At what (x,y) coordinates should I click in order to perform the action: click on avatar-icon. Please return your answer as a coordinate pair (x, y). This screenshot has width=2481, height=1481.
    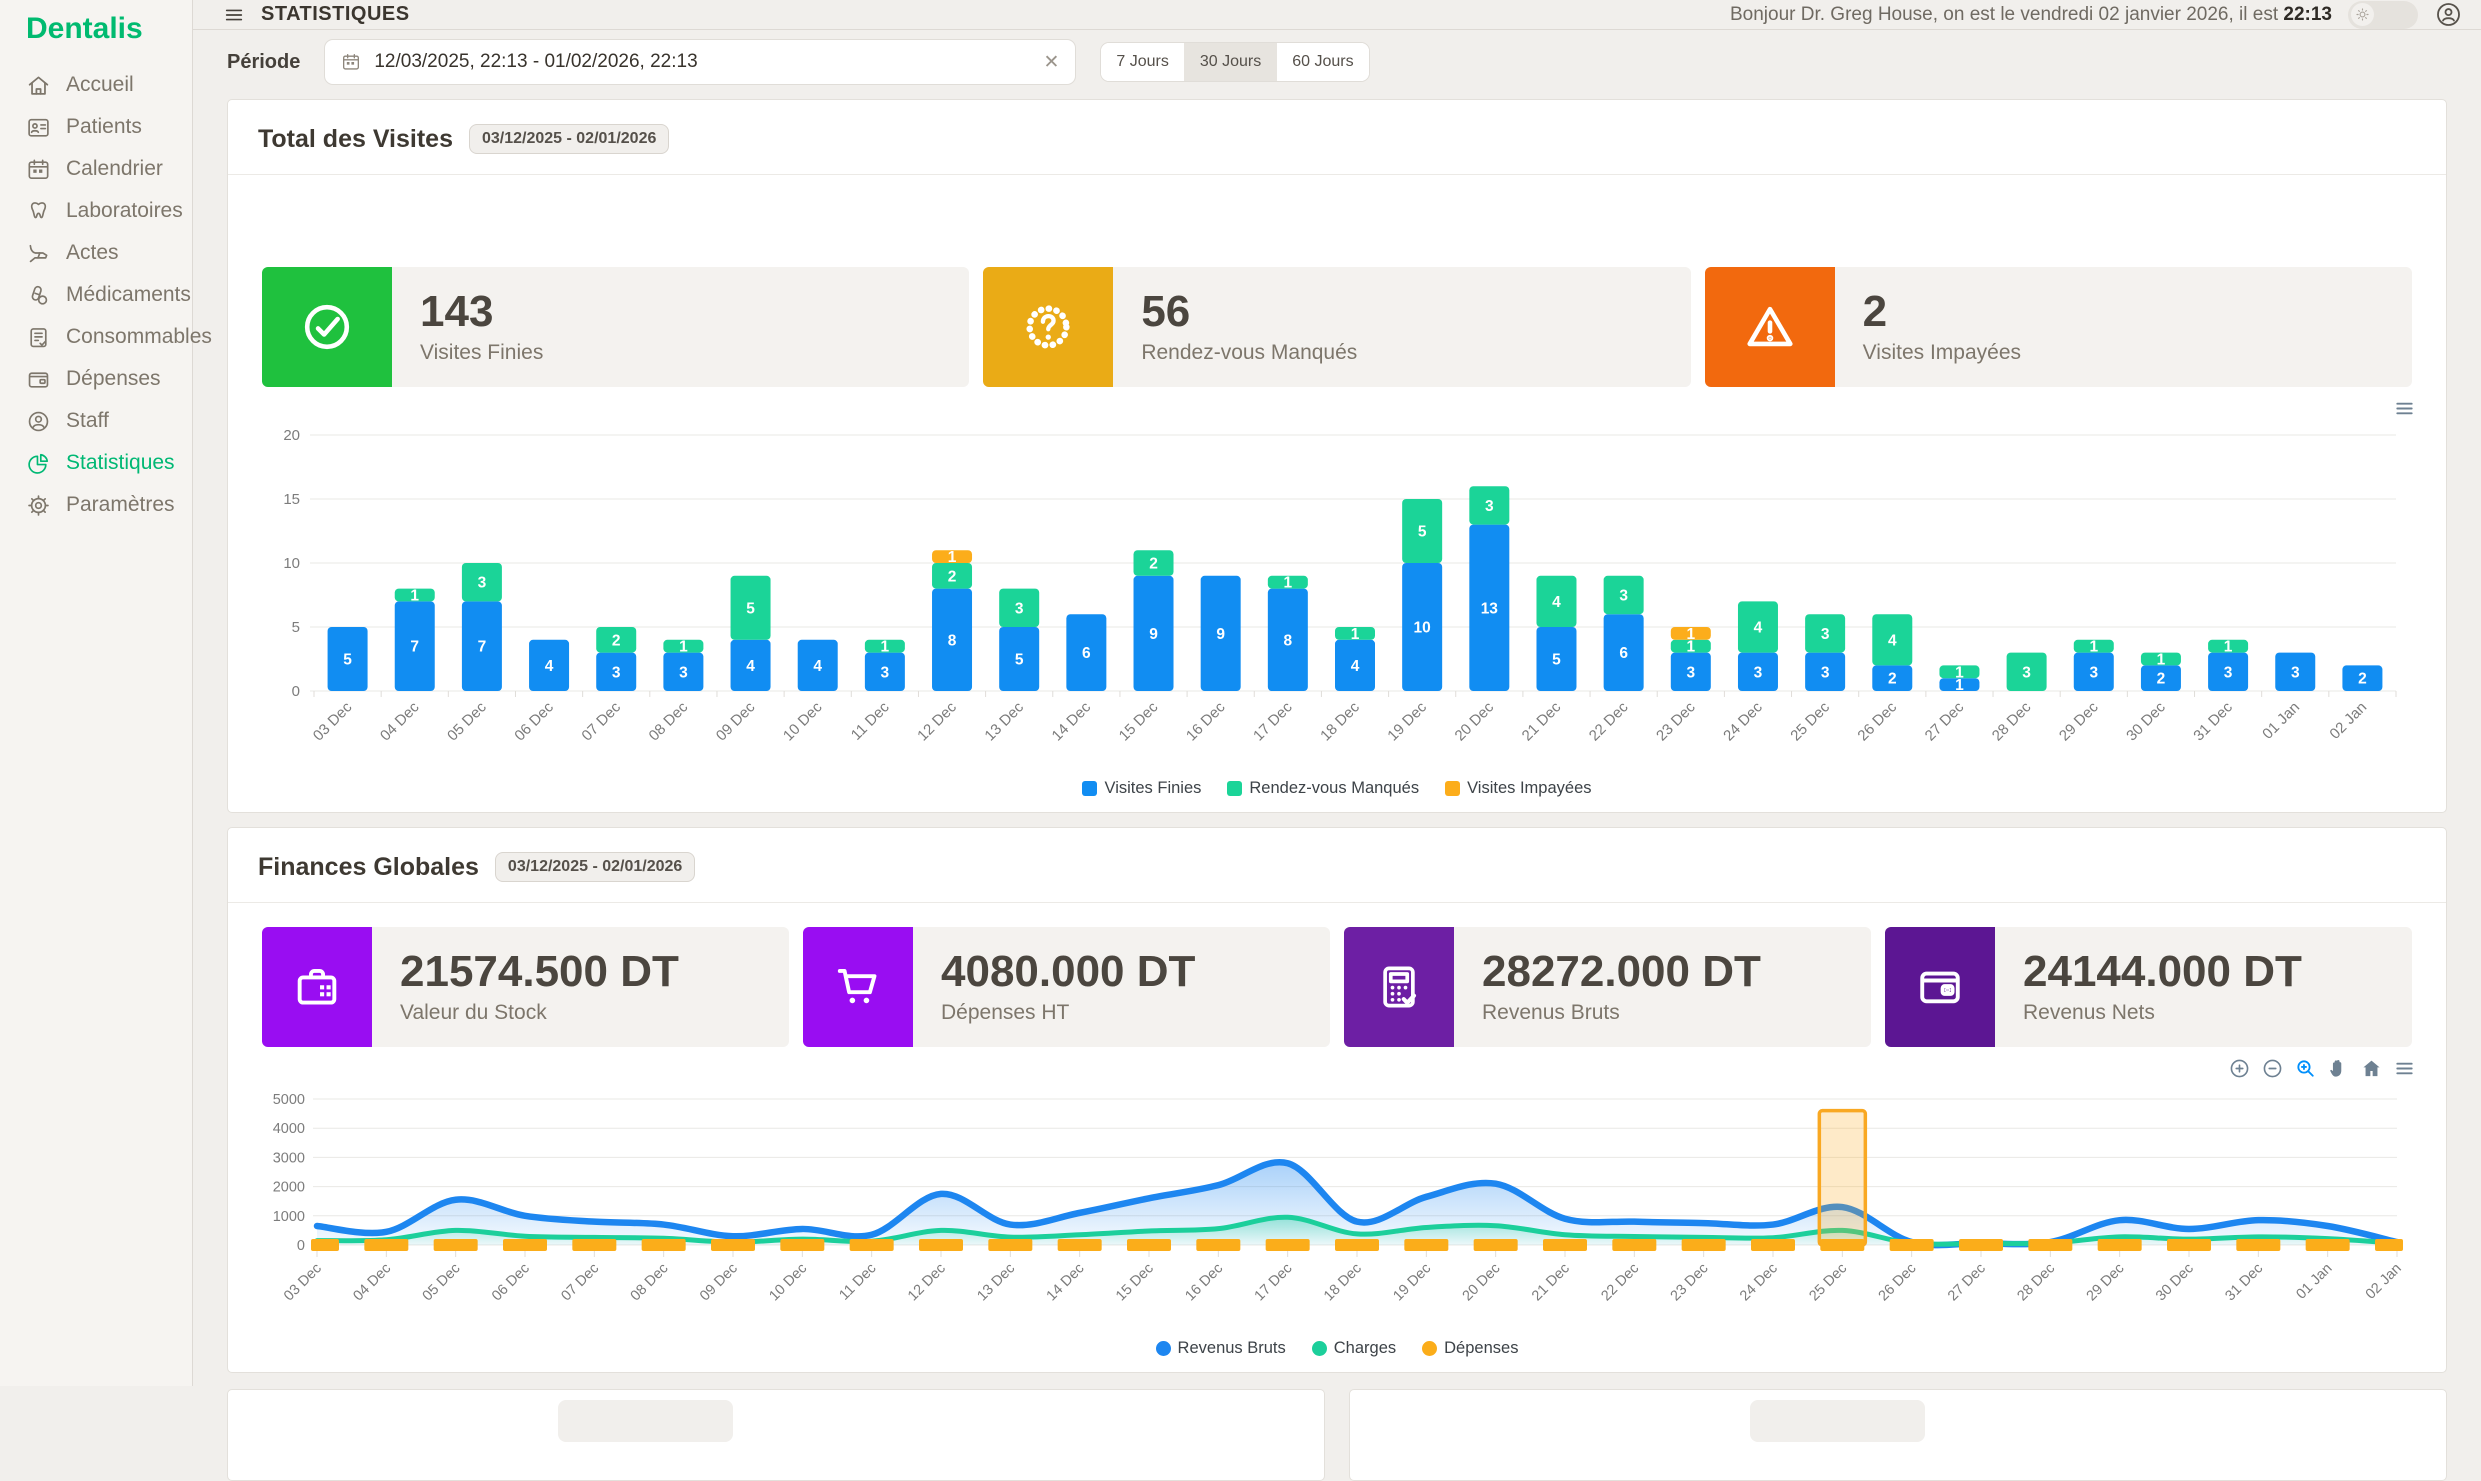
    Looking at the image, I should click on (2448, 14).